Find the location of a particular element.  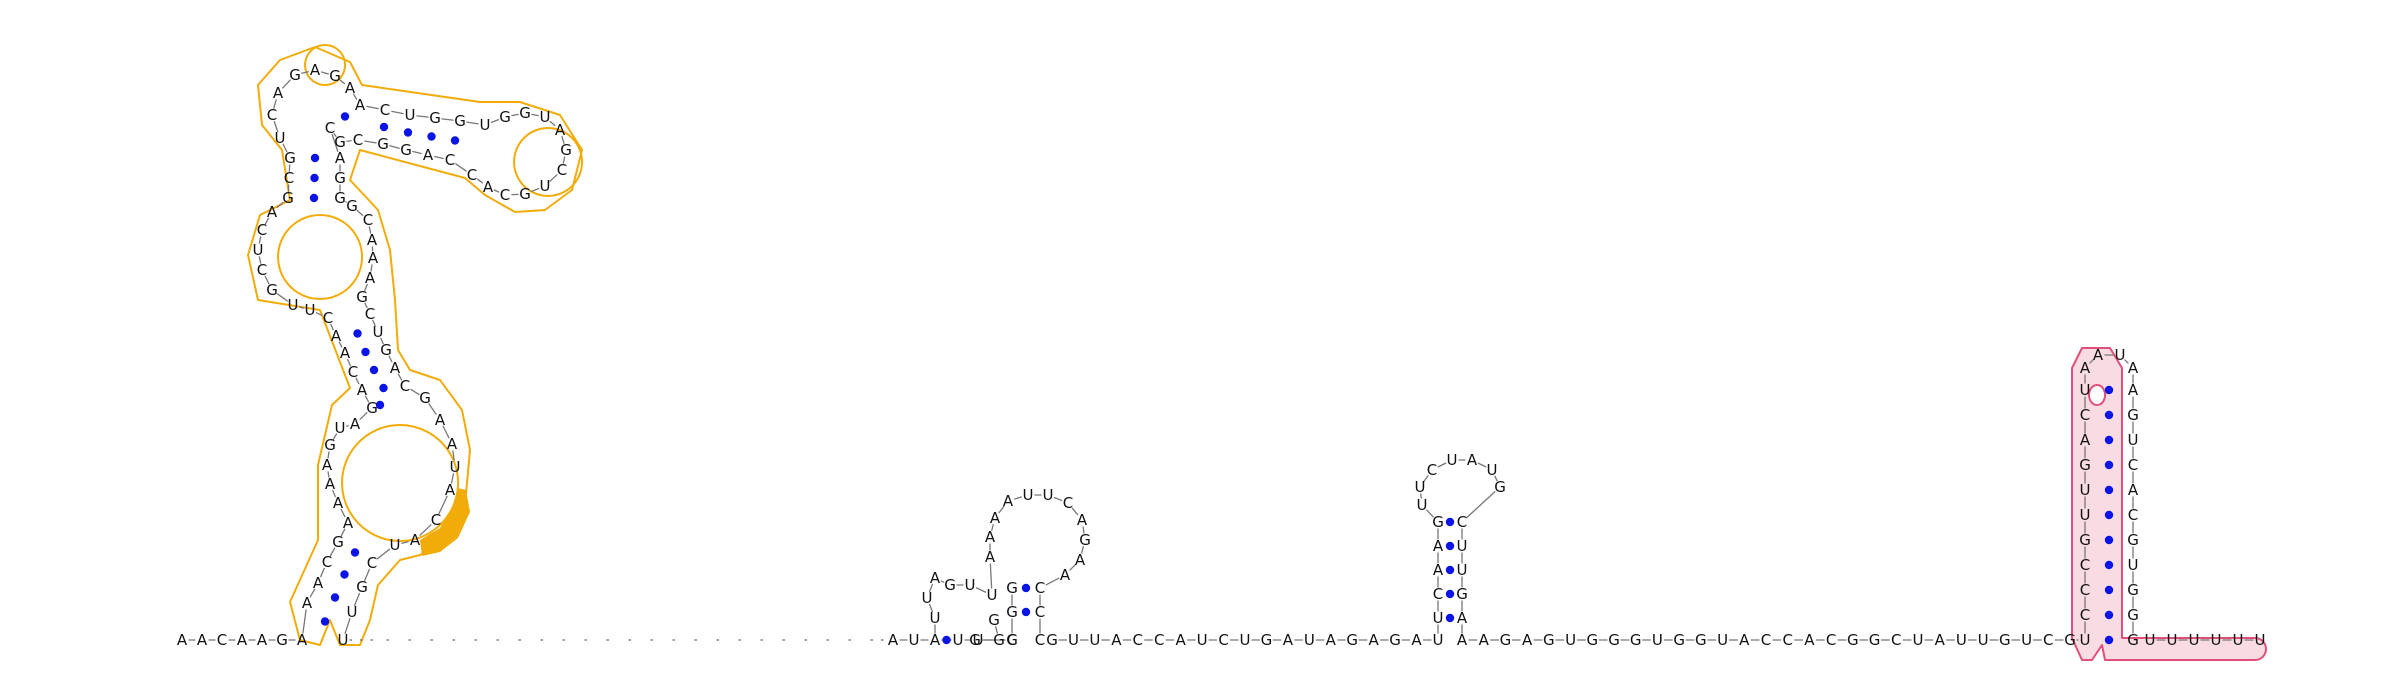

base-3: C is located at coordinates (222, 640).